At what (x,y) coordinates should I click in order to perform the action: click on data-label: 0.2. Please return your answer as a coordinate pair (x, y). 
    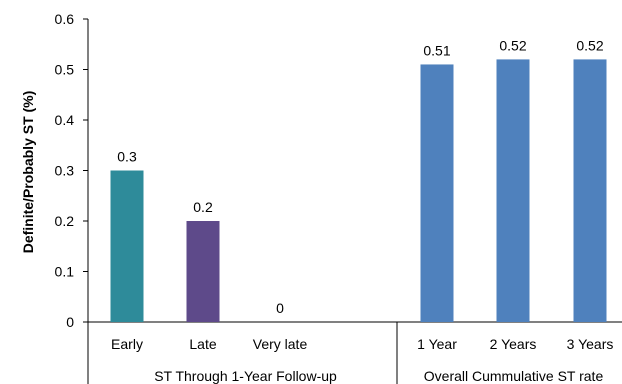
    Looking at the image, I should click on (203, 207).